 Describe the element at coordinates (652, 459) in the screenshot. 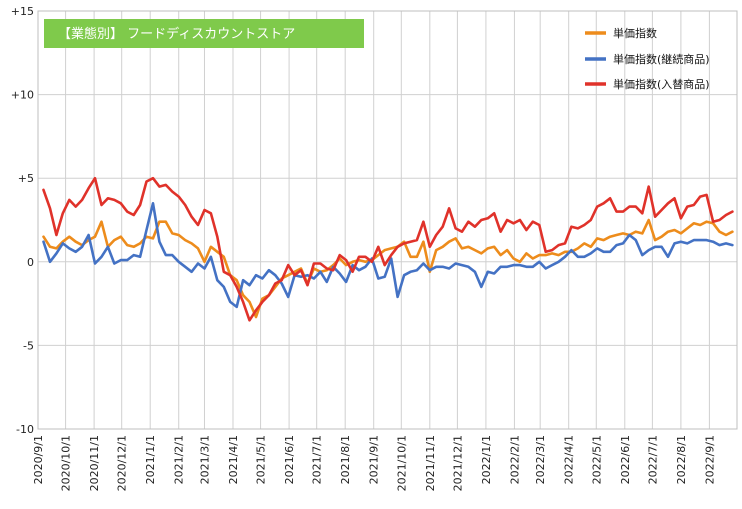

I see `x-tick-label: 2022/7/1` at that location.